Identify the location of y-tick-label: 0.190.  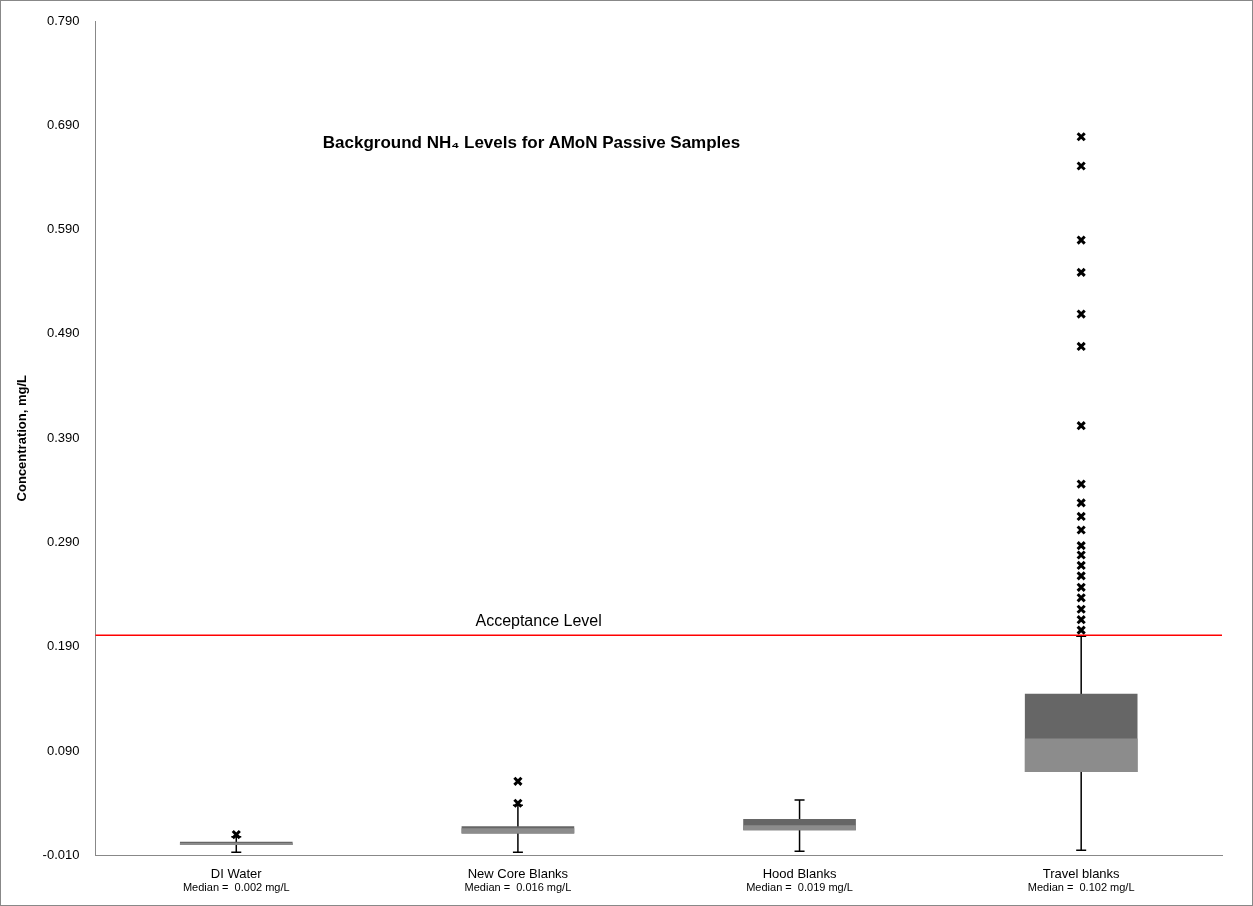
(63, 646).